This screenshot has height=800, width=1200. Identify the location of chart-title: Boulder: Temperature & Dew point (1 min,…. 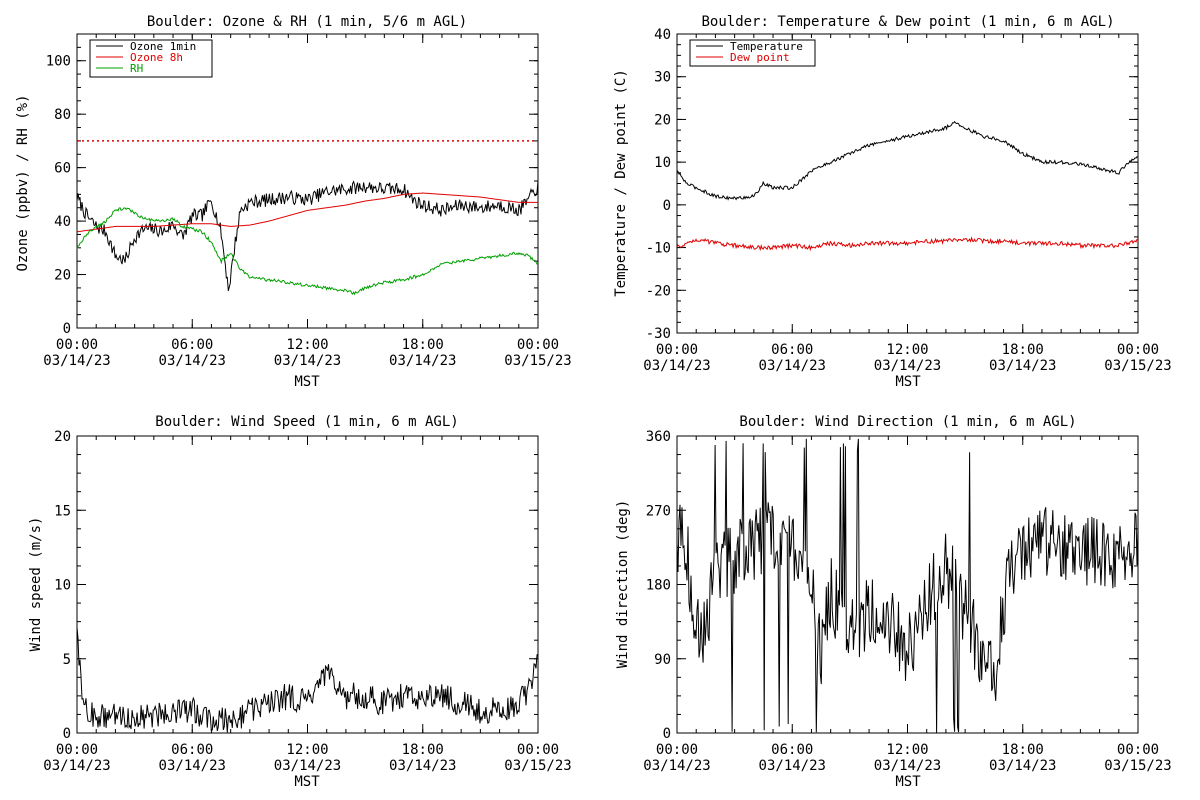
(907, 22).